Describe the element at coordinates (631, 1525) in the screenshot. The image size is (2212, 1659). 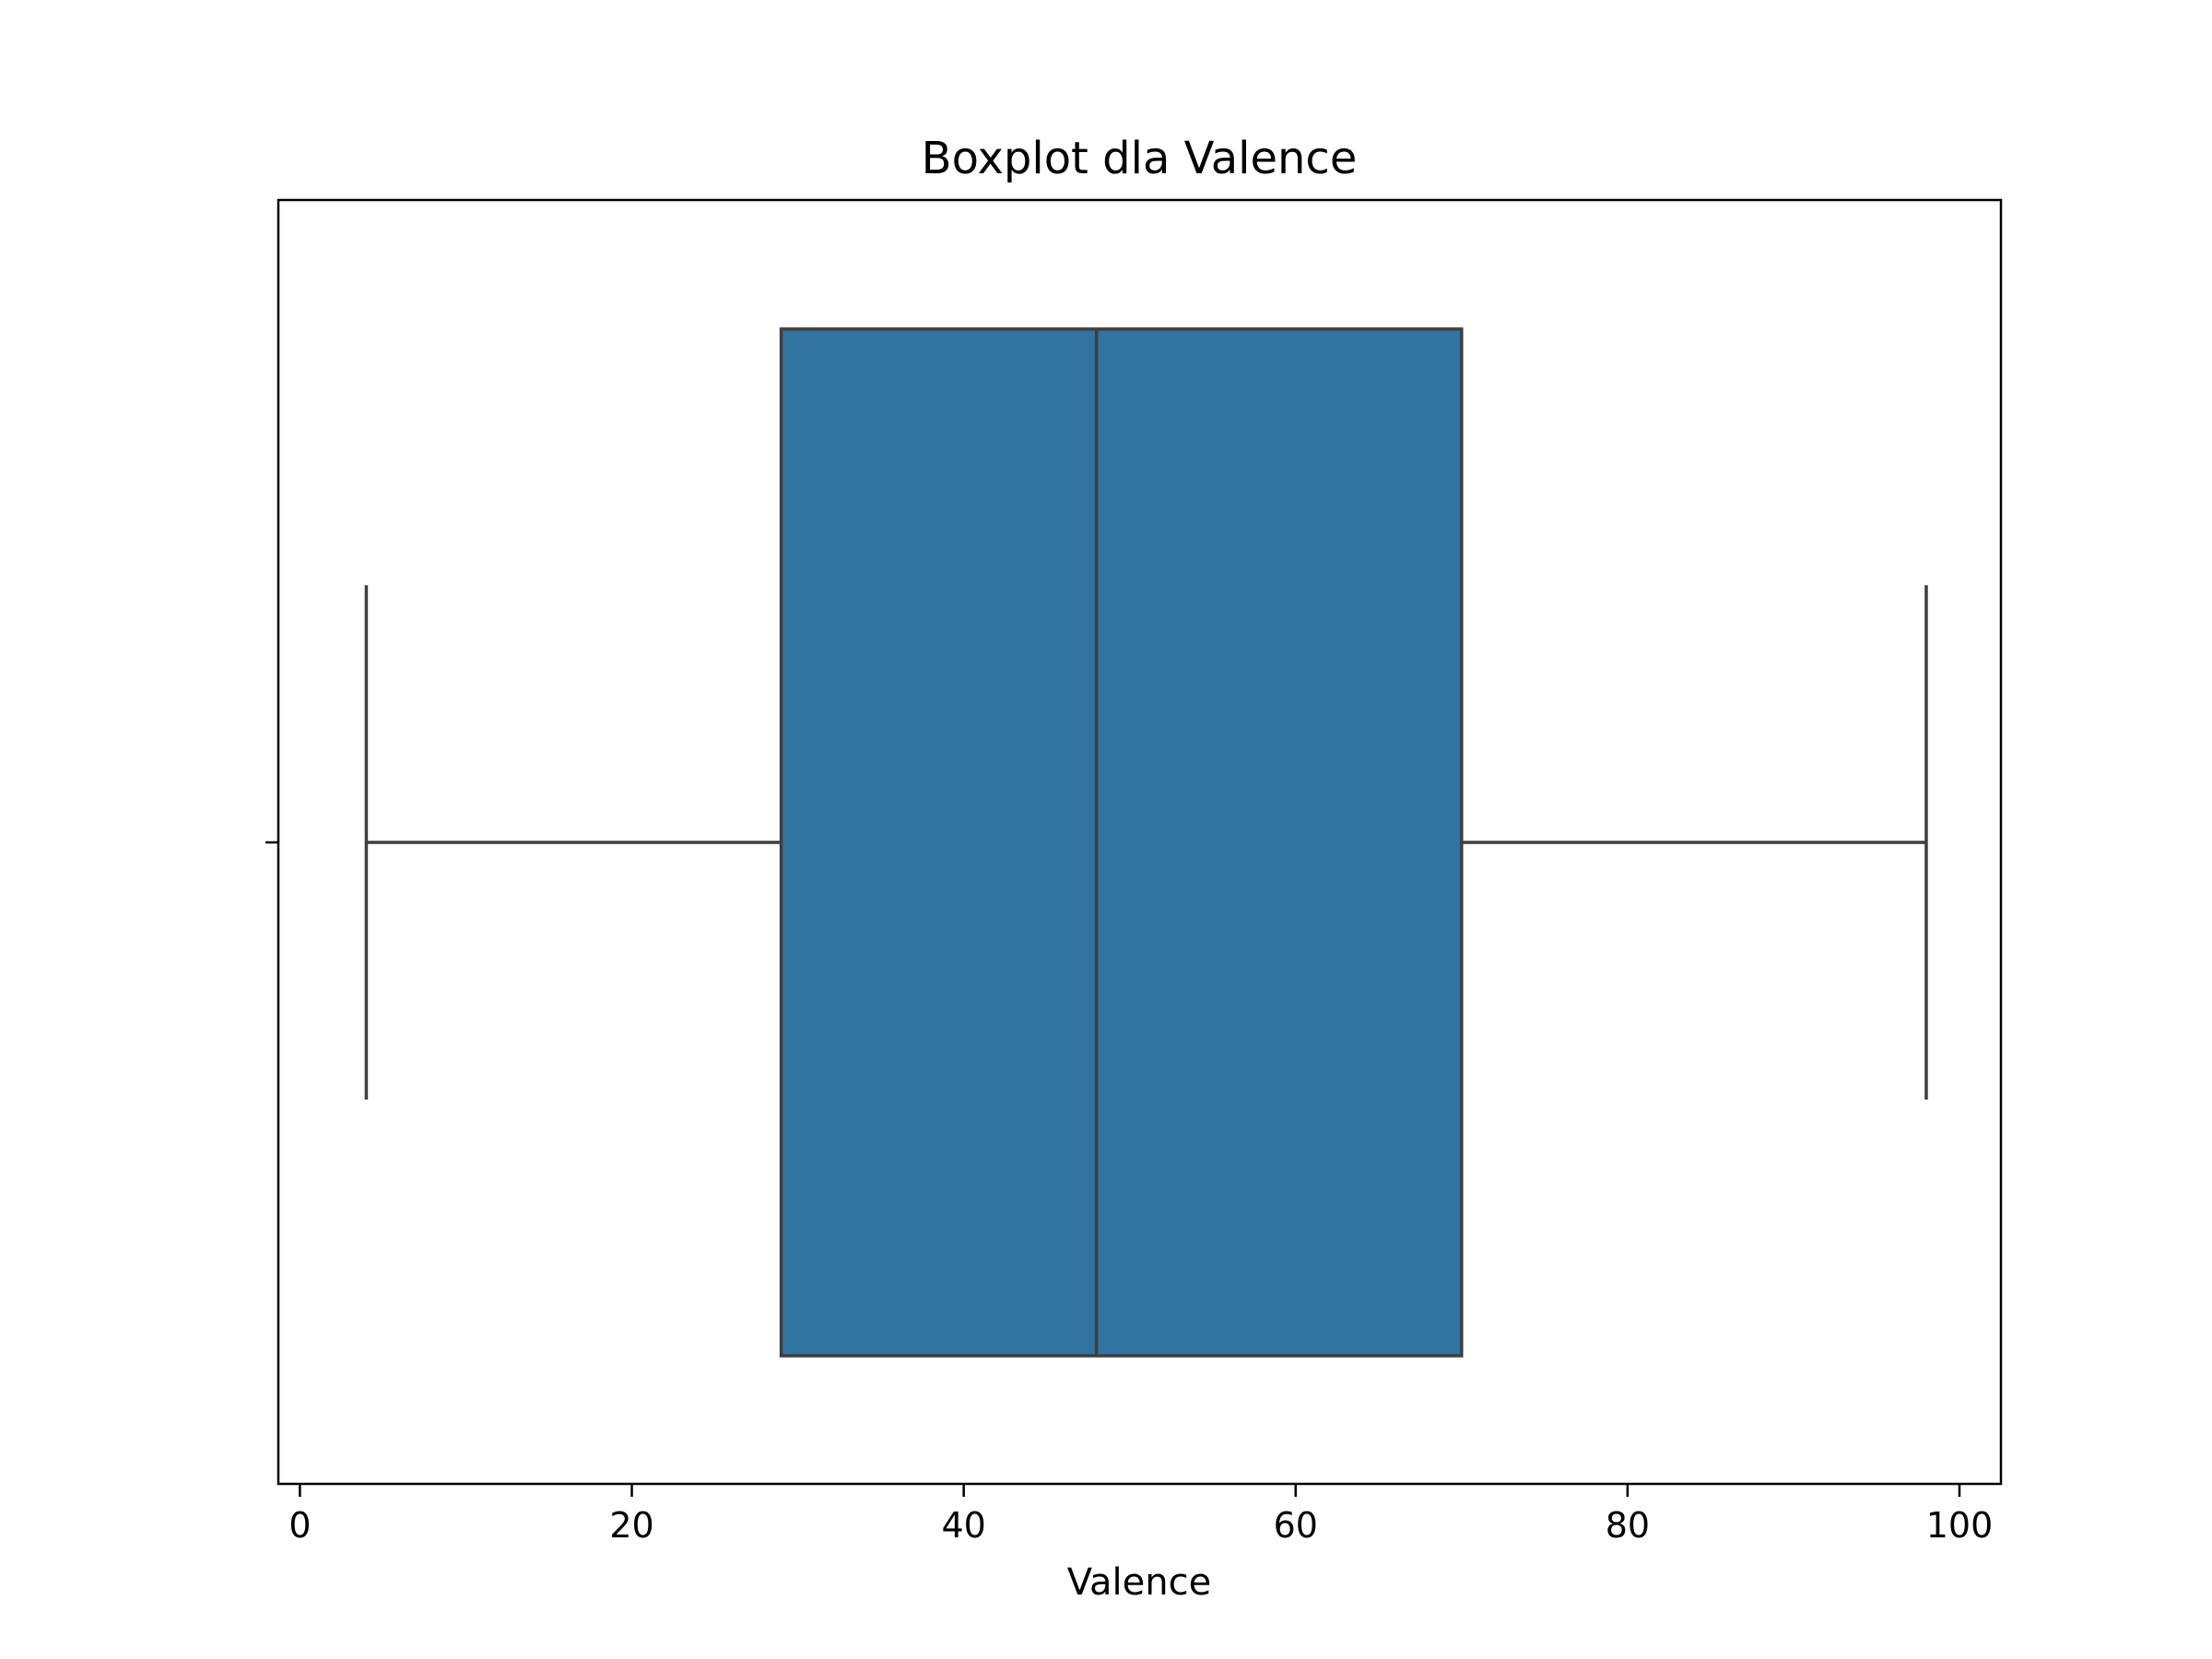
I see `x-tick-label: 20` at that location.